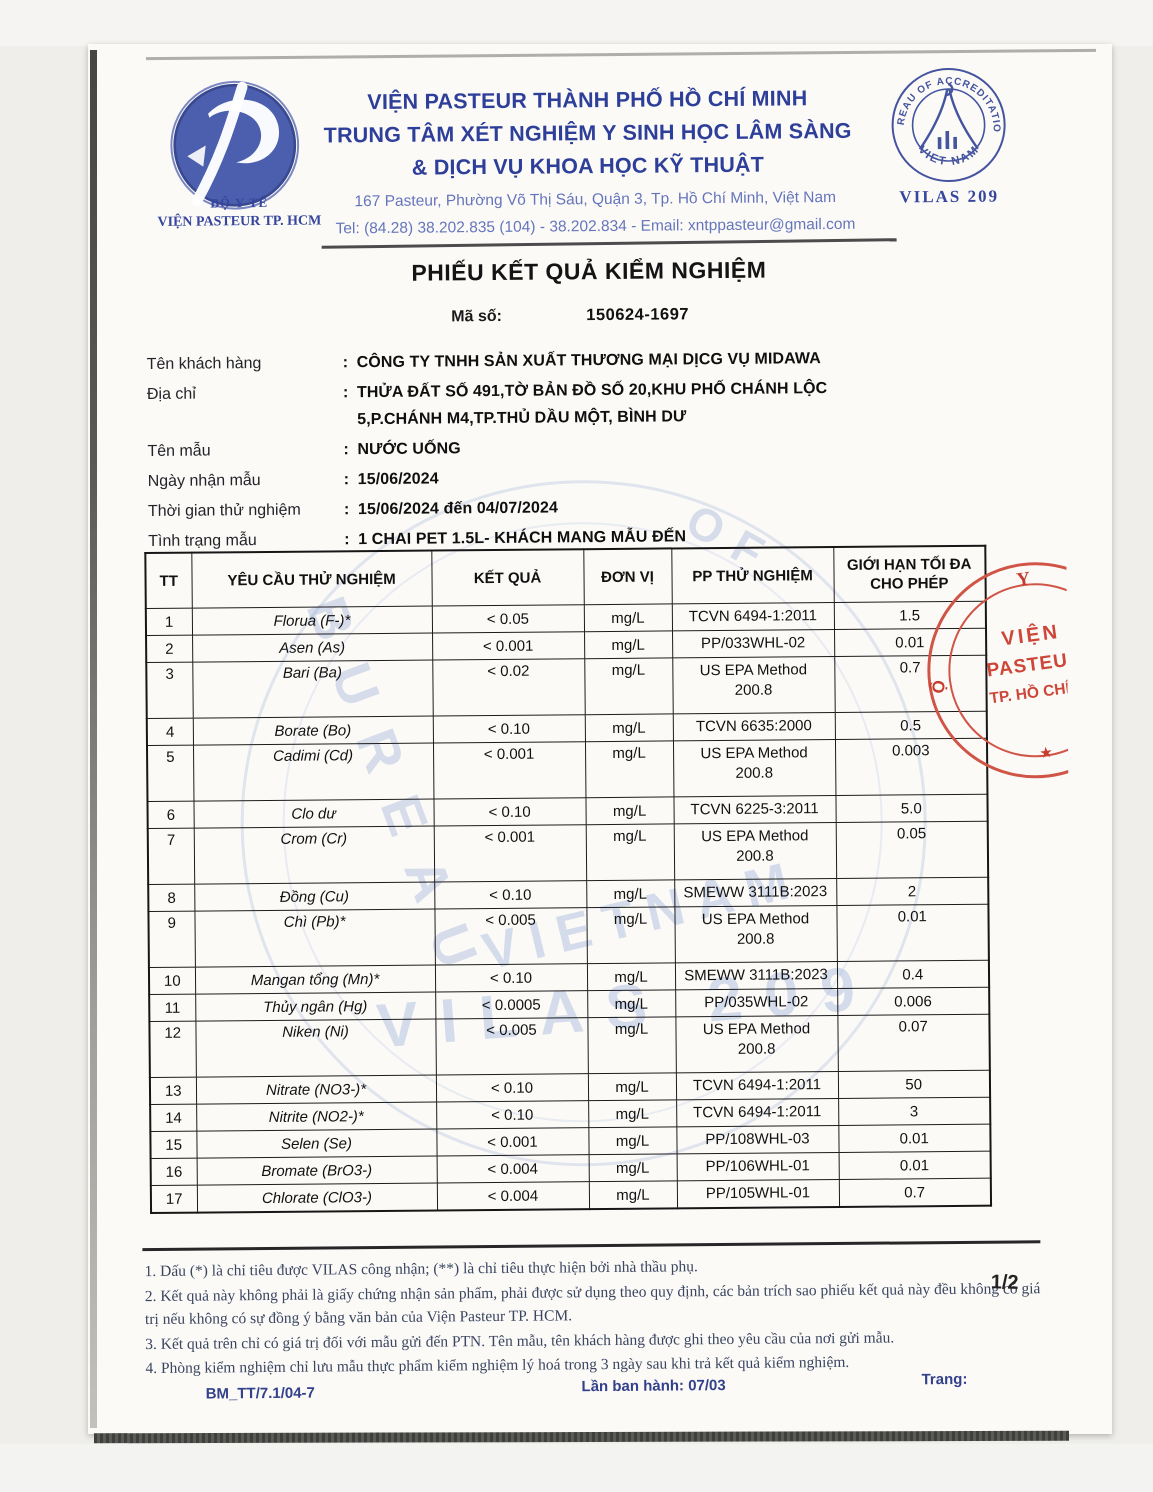 Image resolution: width=1153 pixels, height=1492 pixels. Describe the element at coordinates (758, 1194) in the screenshot. I see `cell-method: PP/105WHL-01` at that location.